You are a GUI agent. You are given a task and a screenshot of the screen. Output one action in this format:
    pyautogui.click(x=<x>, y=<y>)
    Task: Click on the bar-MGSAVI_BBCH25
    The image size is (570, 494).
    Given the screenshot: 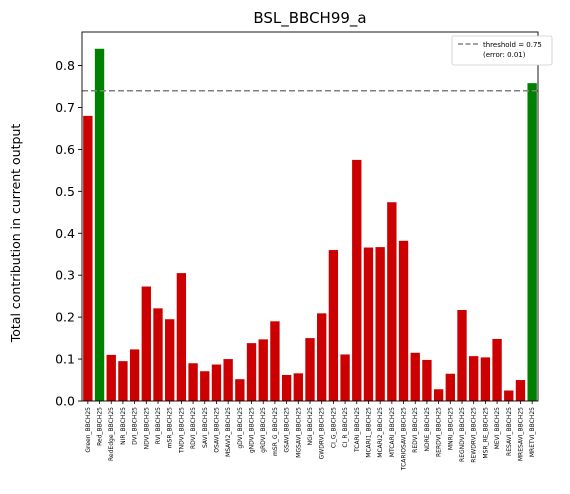 What is the action you would take?
    pyautogui.click(x=298, y=387)
    